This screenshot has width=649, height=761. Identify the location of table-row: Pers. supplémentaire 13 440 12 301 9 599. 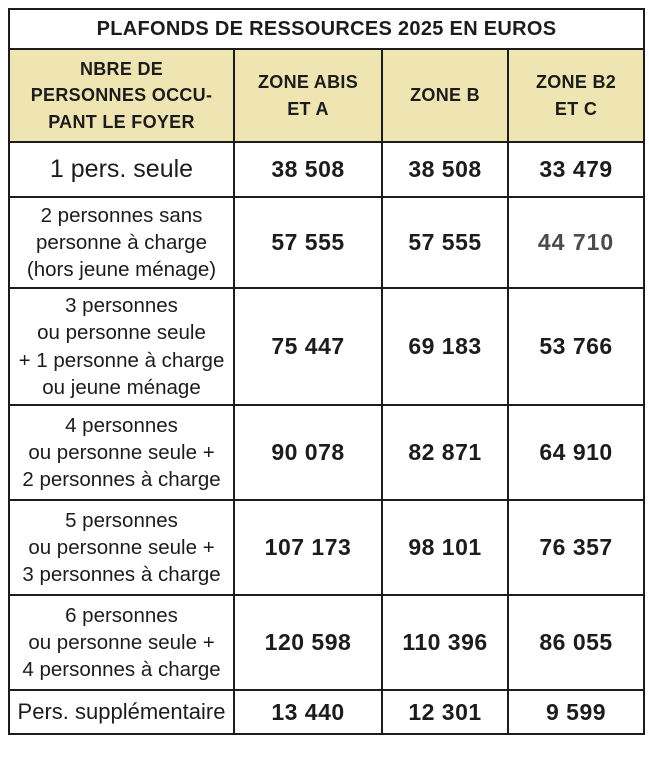
(327, 712).